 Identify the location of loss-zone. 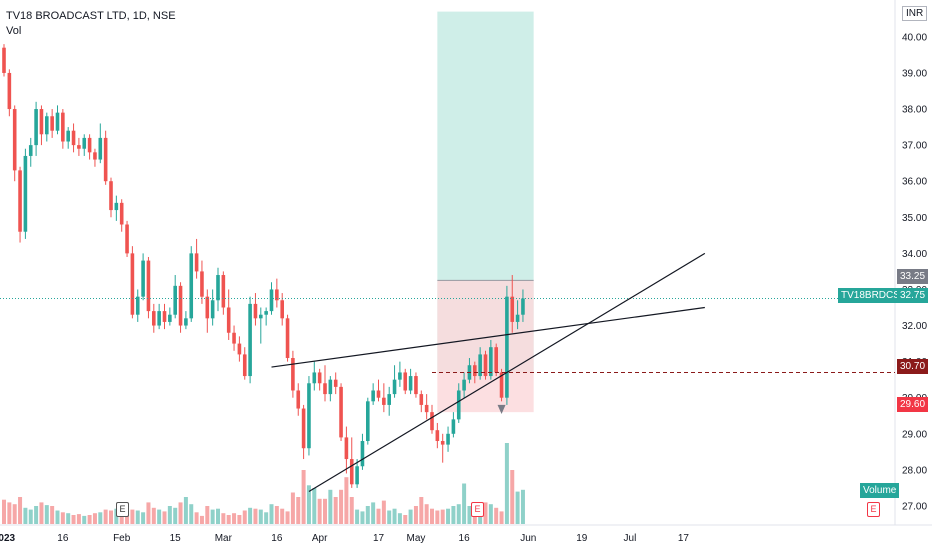
(485, 346).